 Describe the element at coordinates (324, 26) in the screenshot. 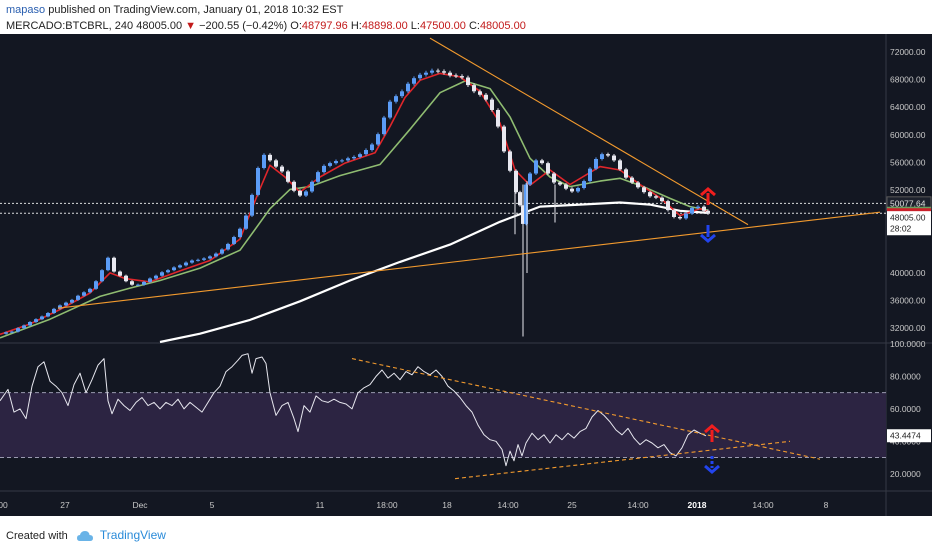

I see `open-value: 48797.96` at that location.